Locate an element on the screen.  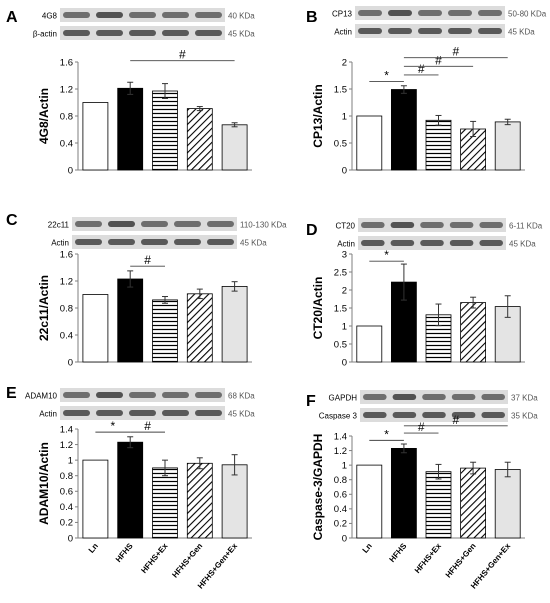
blot-label: 22c11 is located at coordinates (59, 225).